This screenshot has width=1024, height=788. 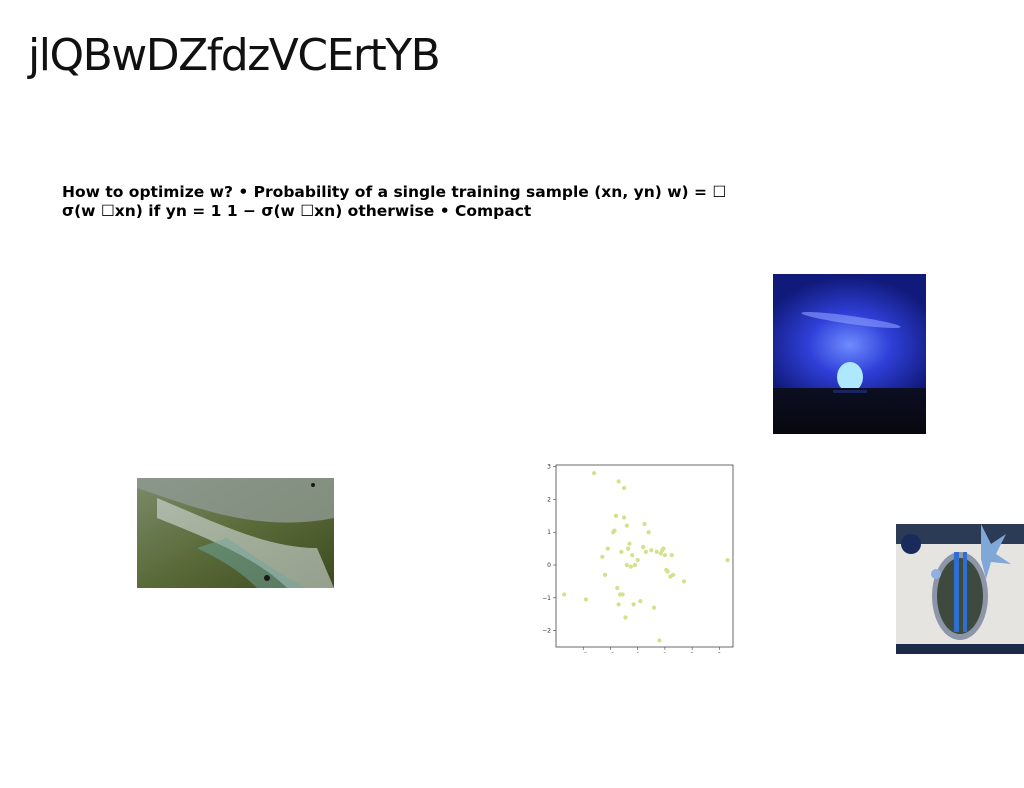 I want to click on y-tick-label: −2, so click(x=546, y=631).